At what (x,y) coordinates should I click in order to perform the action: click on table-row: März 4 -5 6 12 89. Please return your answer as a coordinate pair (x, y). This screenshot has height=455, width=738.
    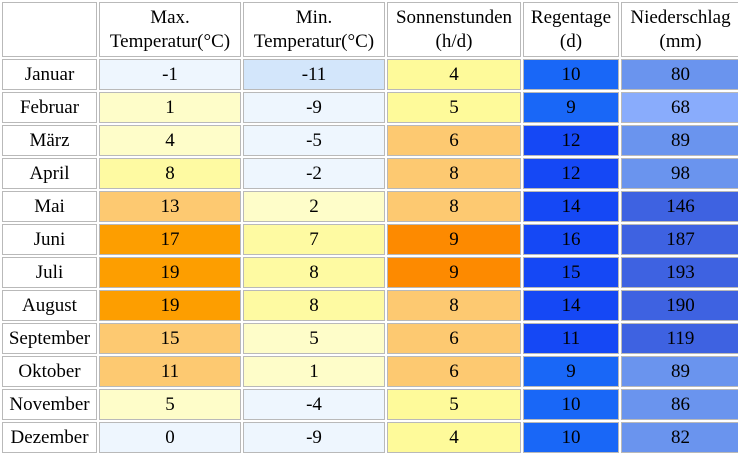
    Looking at the image, I should click on (370, 140).